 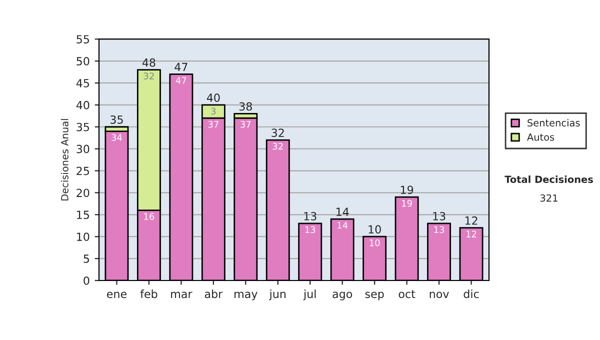 I want to click on x-tick-label: sep, so click(x=374, y=296).